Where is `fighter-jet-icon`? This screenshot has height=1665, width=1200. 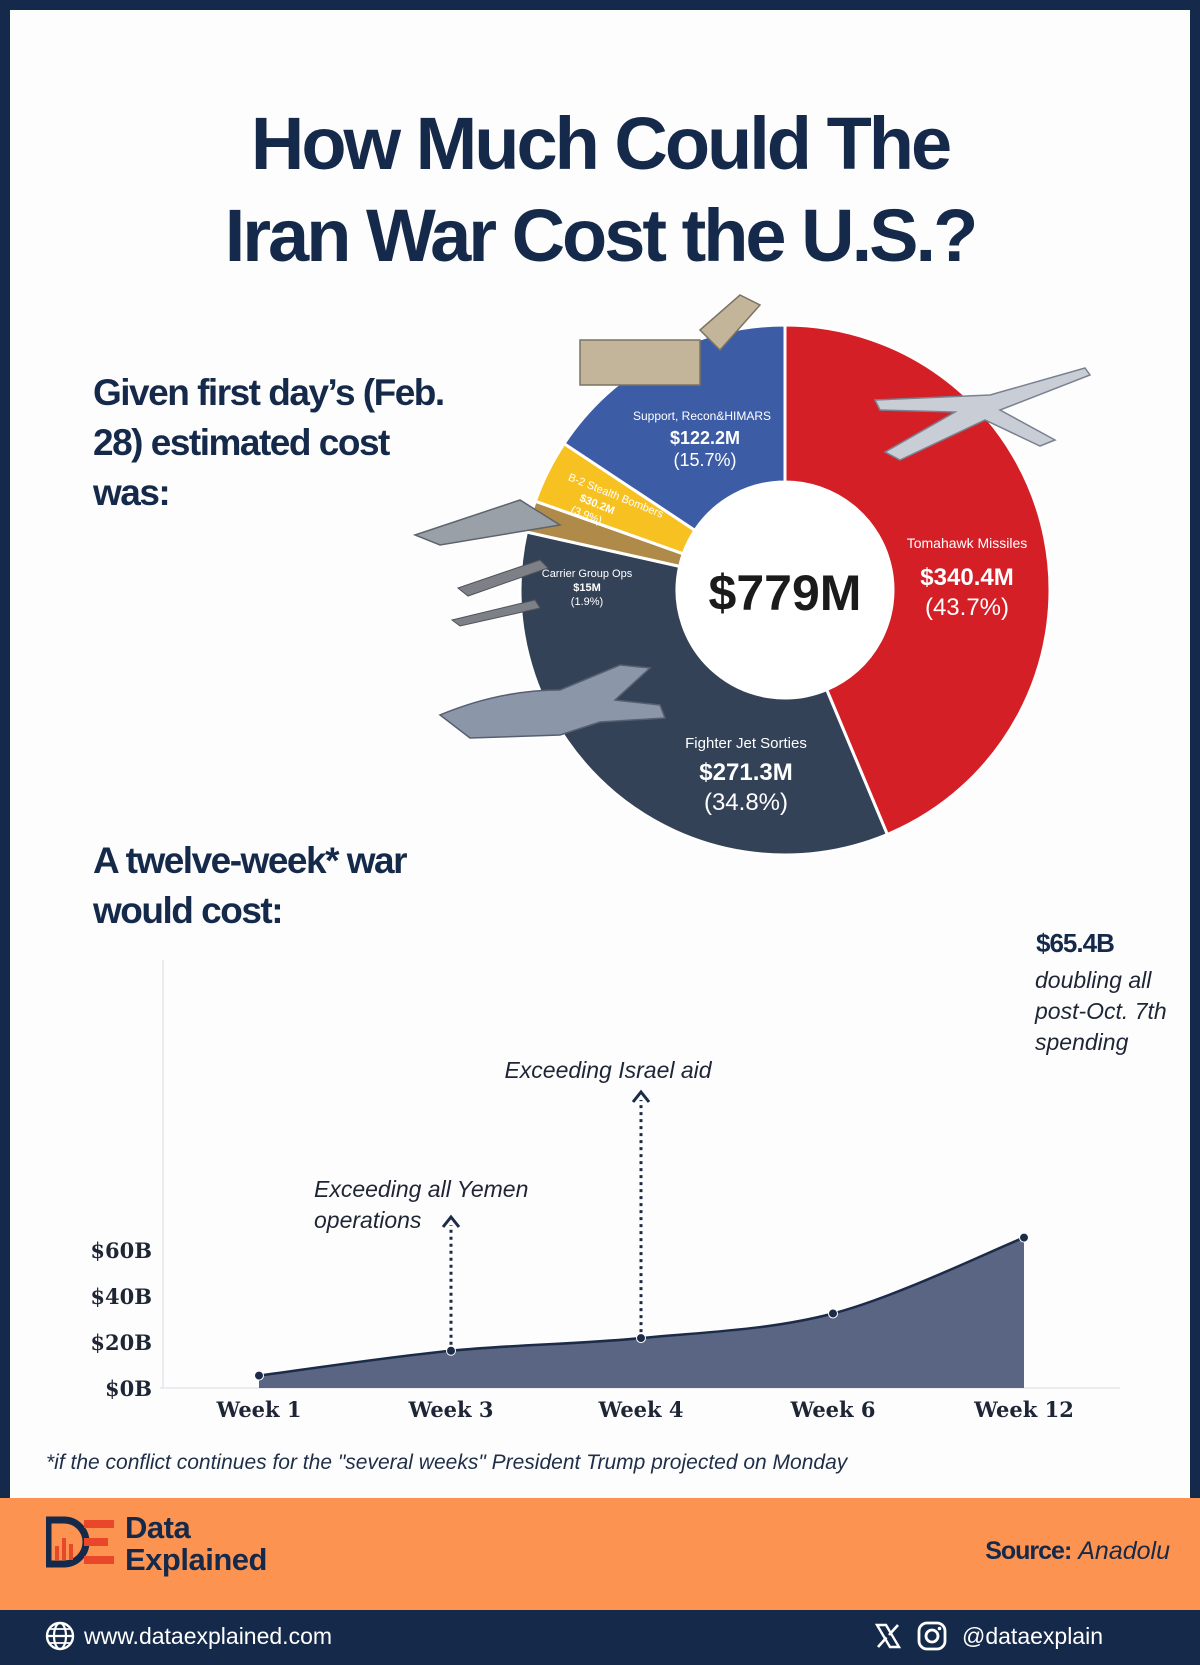
fighter-jet-icon is located at coordinates (552, 701).